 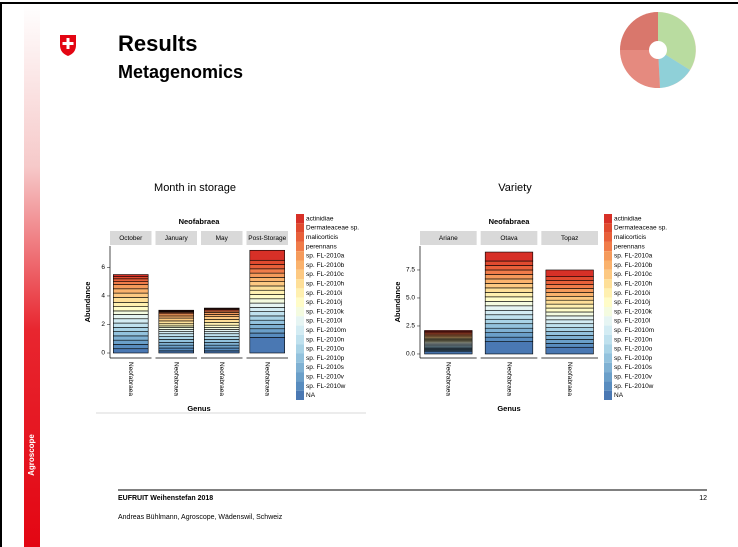 What do you see at coordinates (31, 455) in the screenshot?
I see `sidebar-label: Agroscope` at bounding box center [31, 455].